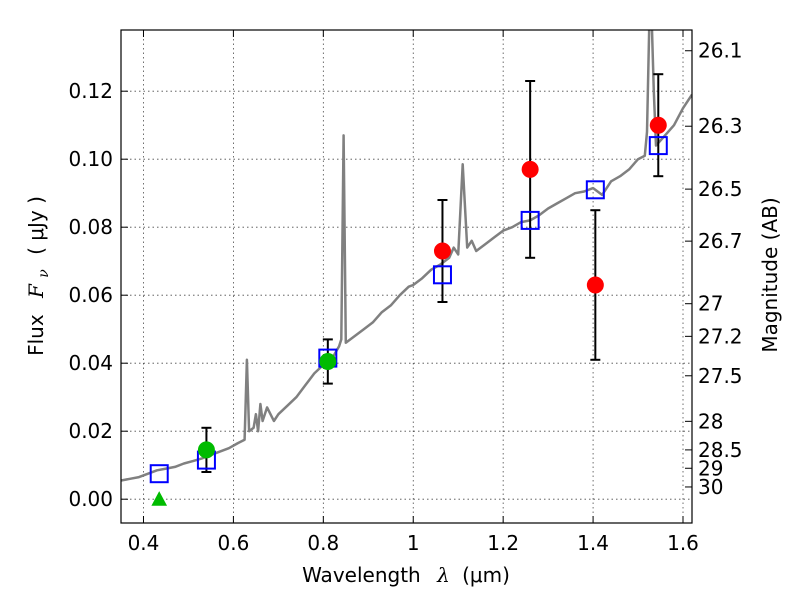 This screenshot has height=600, width=800. Describe the element at coordinates (90, 431) in the screenshot. I see `y-tick-label: 0.02` at that location.